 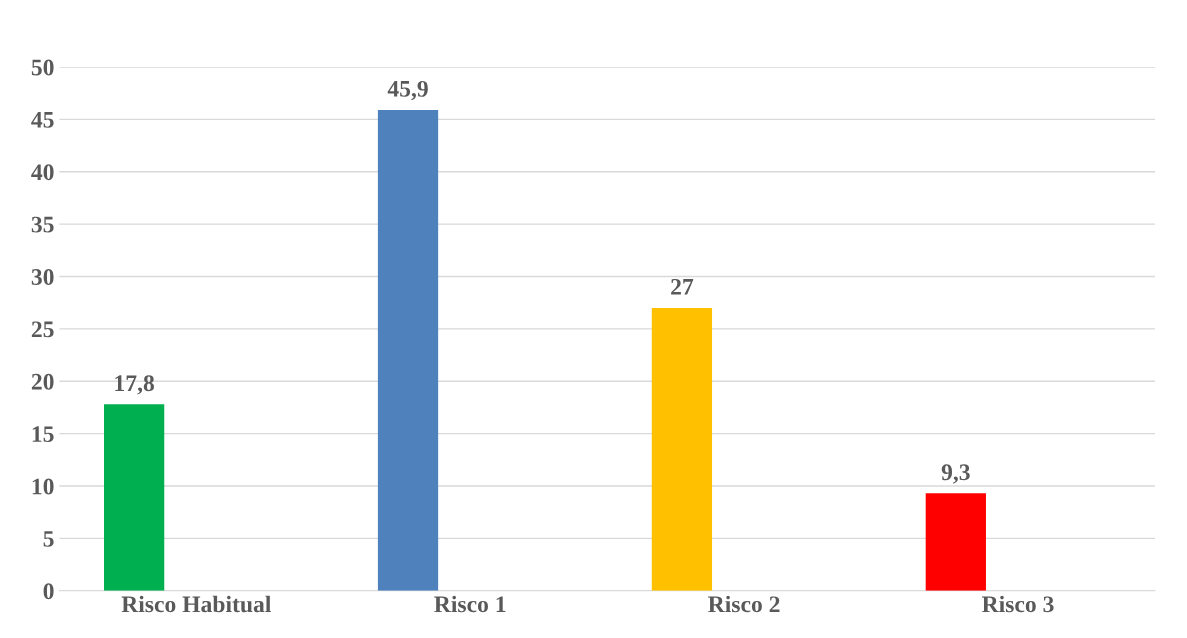 I want to click on y-tick-label: 15, so click(x=43, y=434).